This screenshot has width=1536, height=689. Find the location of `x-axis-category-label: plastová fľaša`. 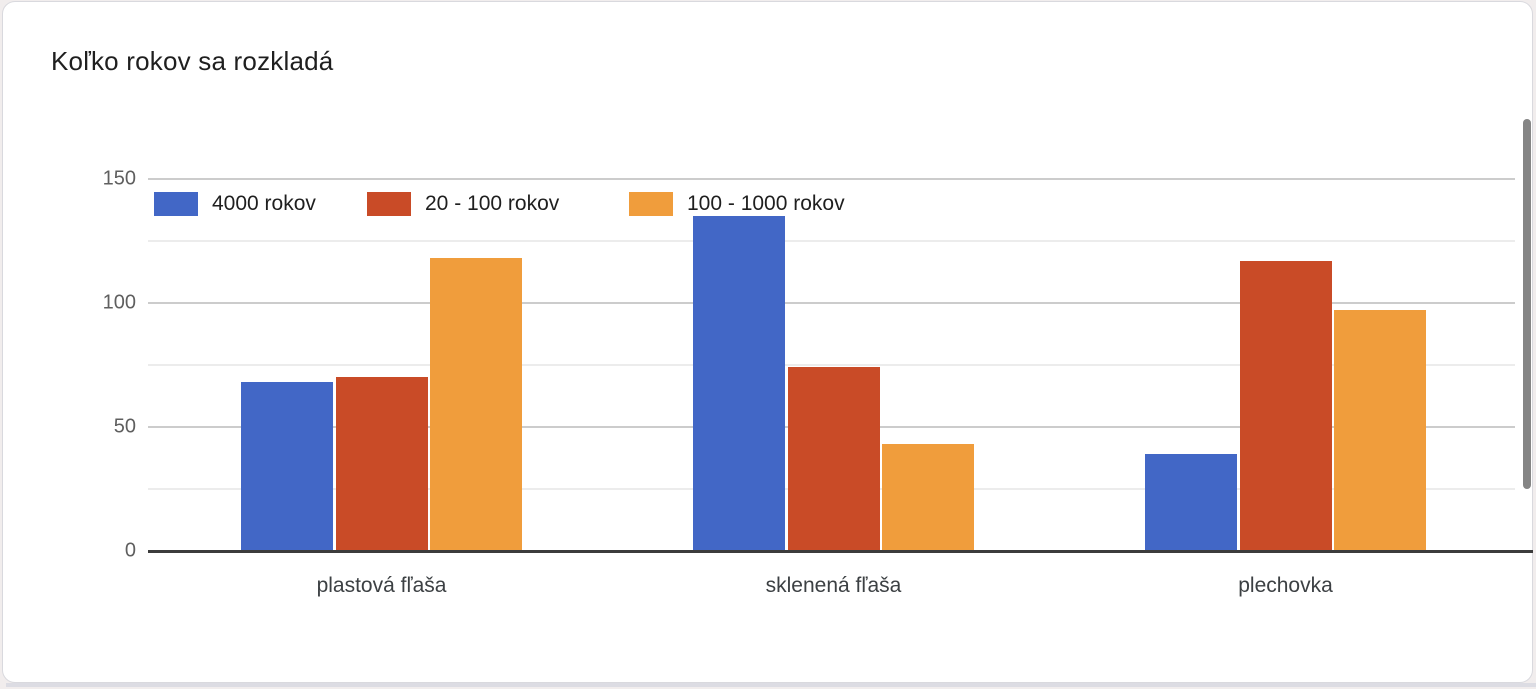

x-axis-category-label: plastová fľaša is located at coordinates (381, 585).